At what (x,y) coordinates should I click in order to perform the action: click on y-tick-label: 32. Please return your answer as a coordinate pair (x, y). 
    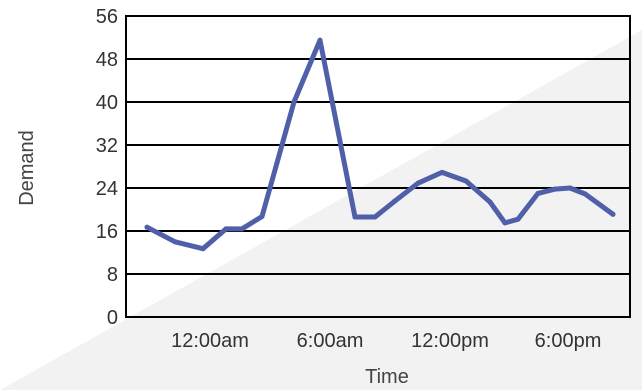
    Looking at the image, I should click on (107, 146).